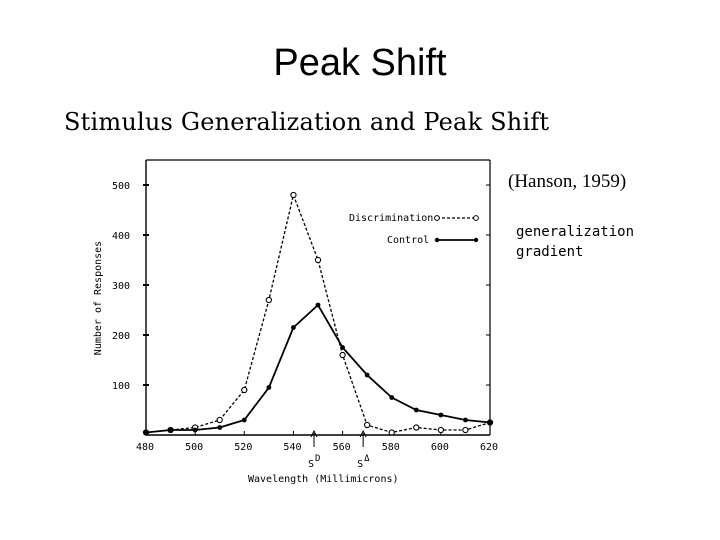  I want to click on citation-text: (Hanson, 1959), so click(567, 181).